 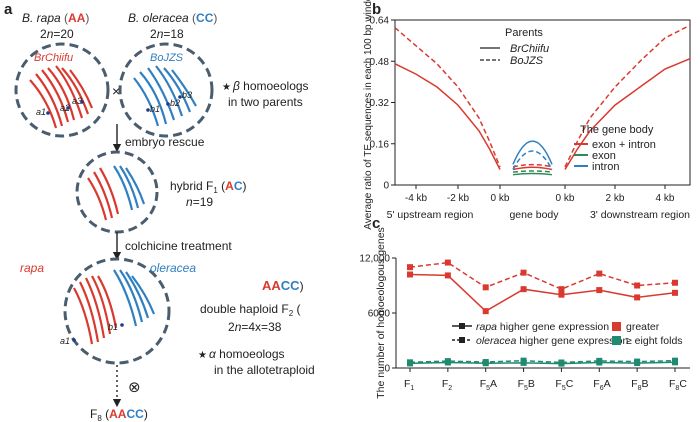 I want to click on c-legend-rapa: rapa higher gene expression, so click(x=542, y=327).